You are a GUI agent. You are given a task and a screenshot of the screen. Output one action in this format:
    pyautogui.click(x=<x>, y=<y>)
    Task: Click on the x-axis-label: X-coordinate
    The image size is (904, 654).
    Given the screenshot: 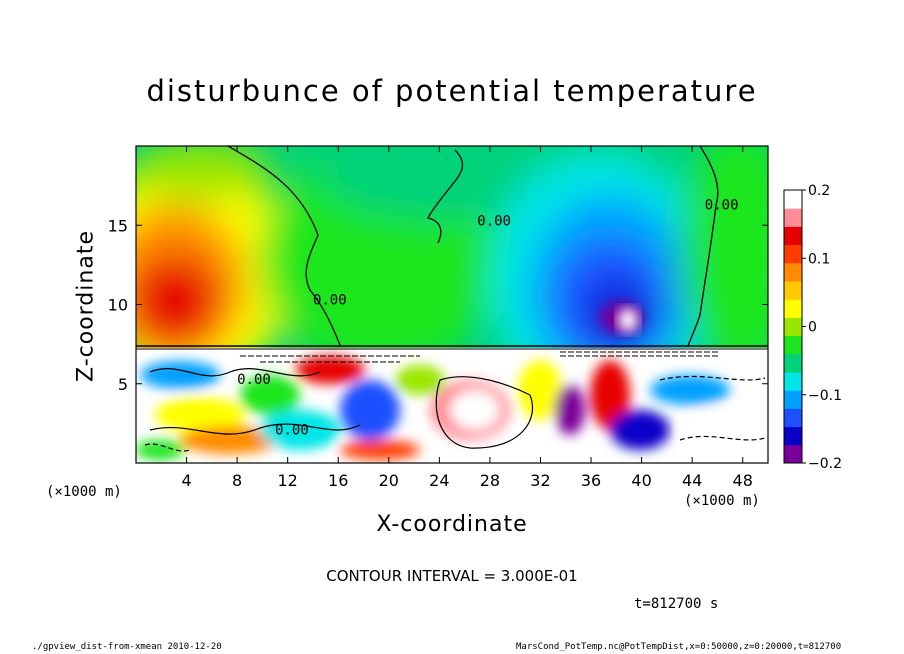 What is the action you would take?
    pyautogui.click(x=452, y=524)
    